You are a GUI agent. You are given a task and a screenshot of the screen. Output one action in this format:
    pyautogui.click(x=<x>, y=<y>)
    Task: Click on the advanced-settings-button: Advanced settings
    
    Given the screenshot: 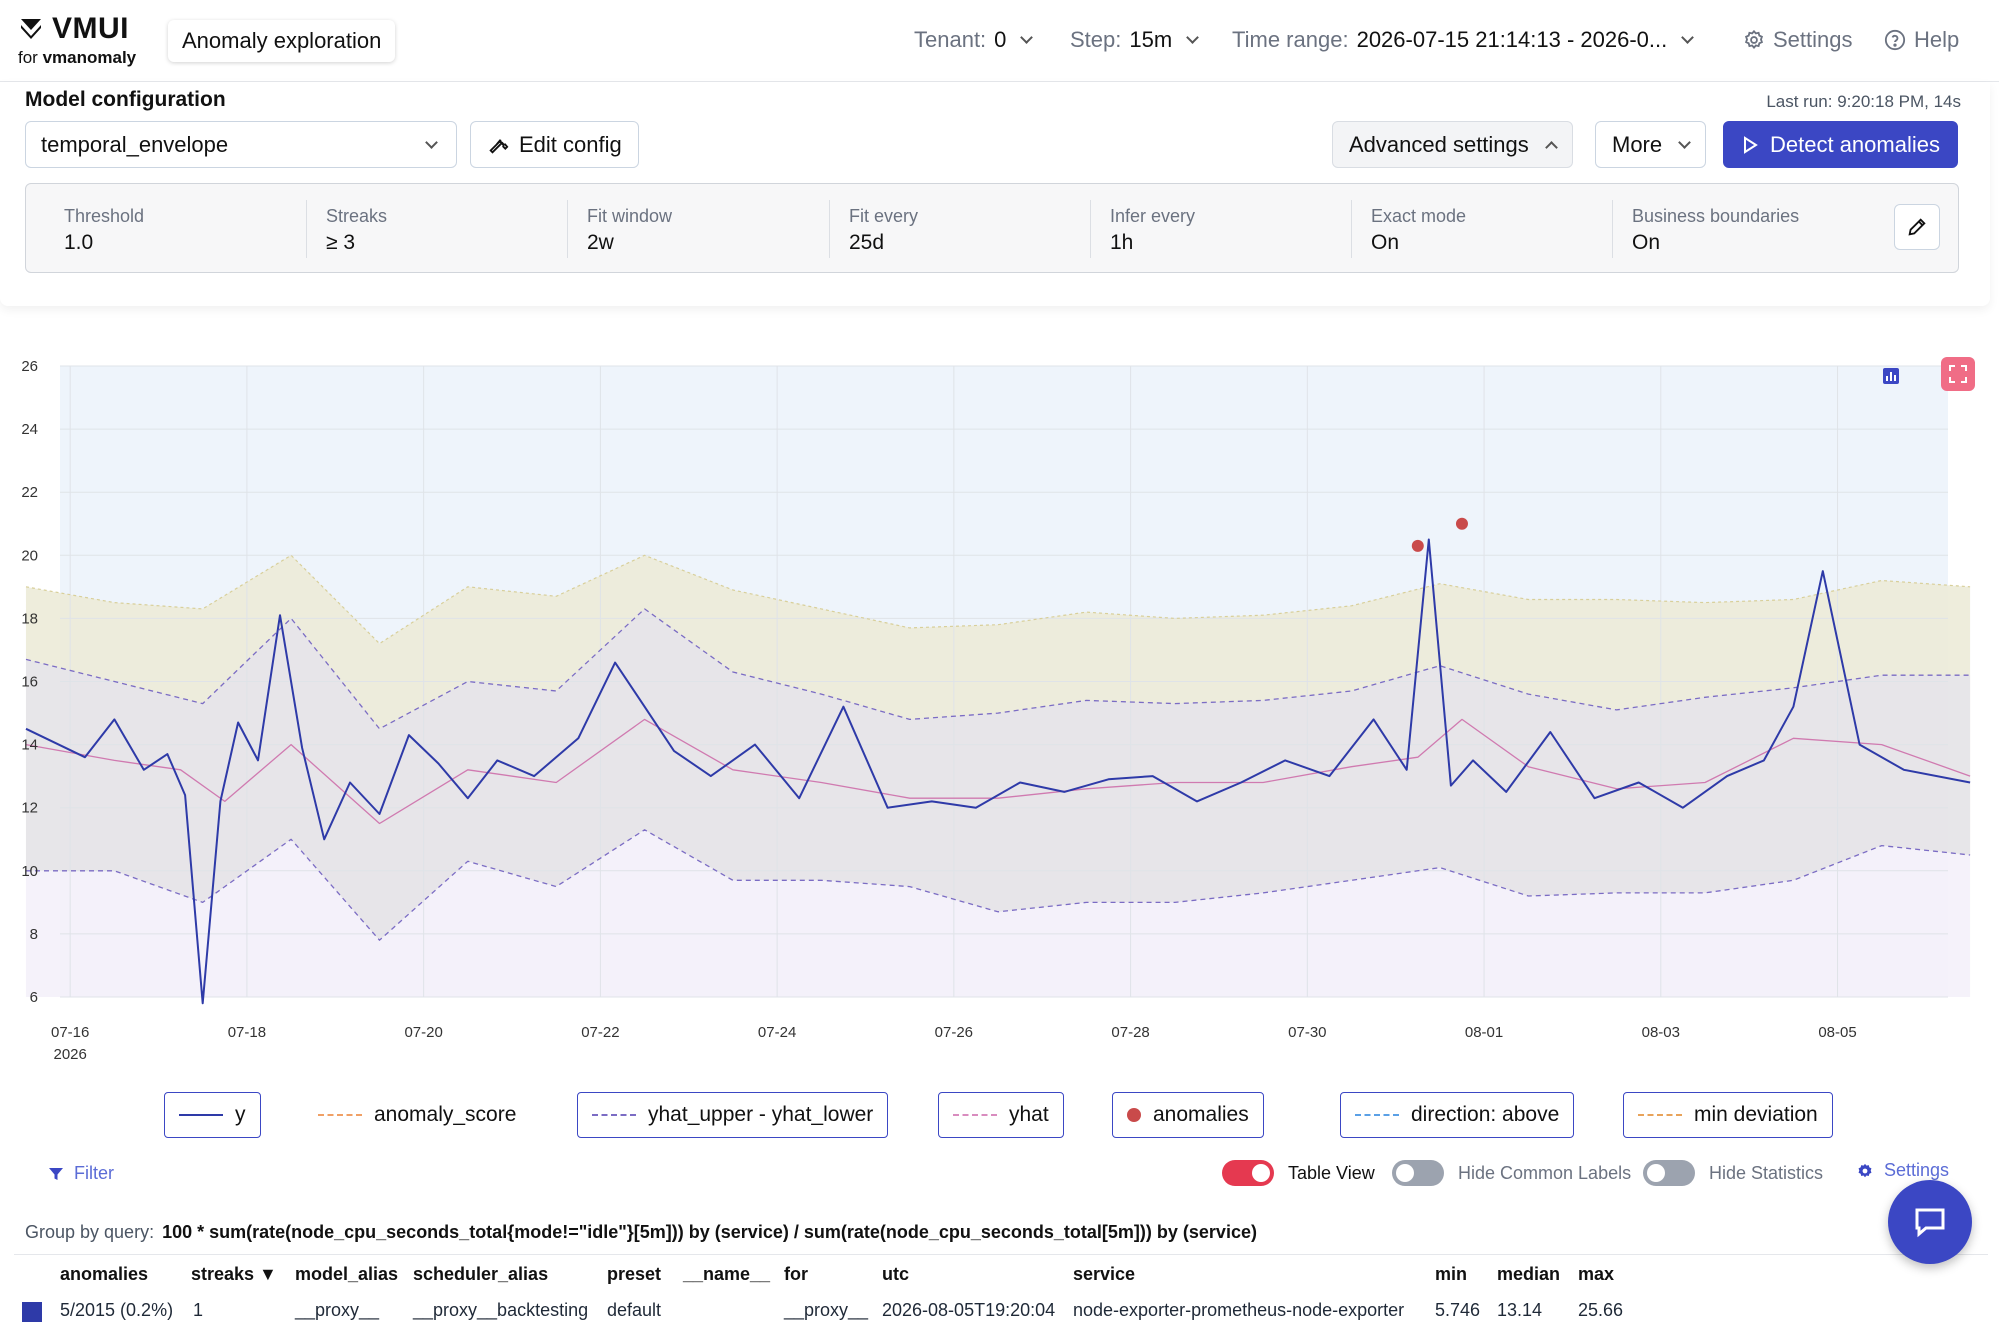 What is the action you would take?
    pyautogui.click(x=1452, y=144)
    